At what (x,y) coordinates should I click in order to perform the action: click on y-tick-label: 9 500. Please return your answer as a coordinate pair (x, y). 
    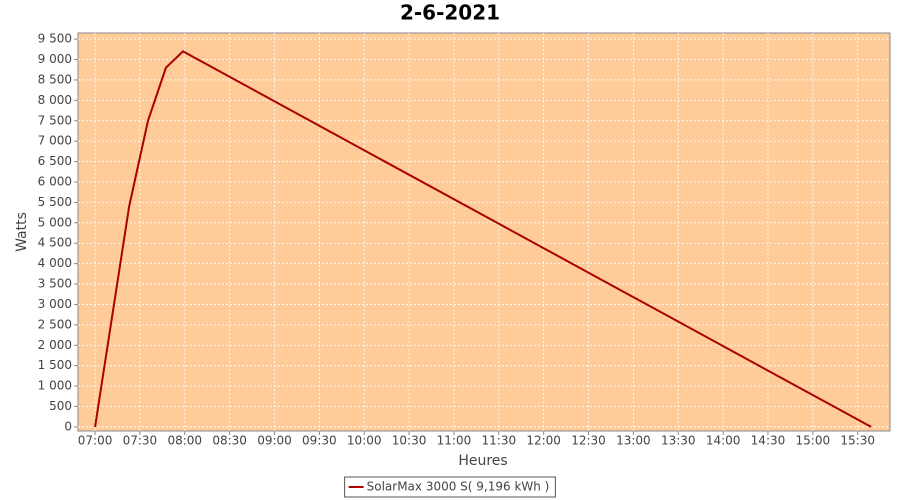
    Looking at the image, I should click on (55, 39).